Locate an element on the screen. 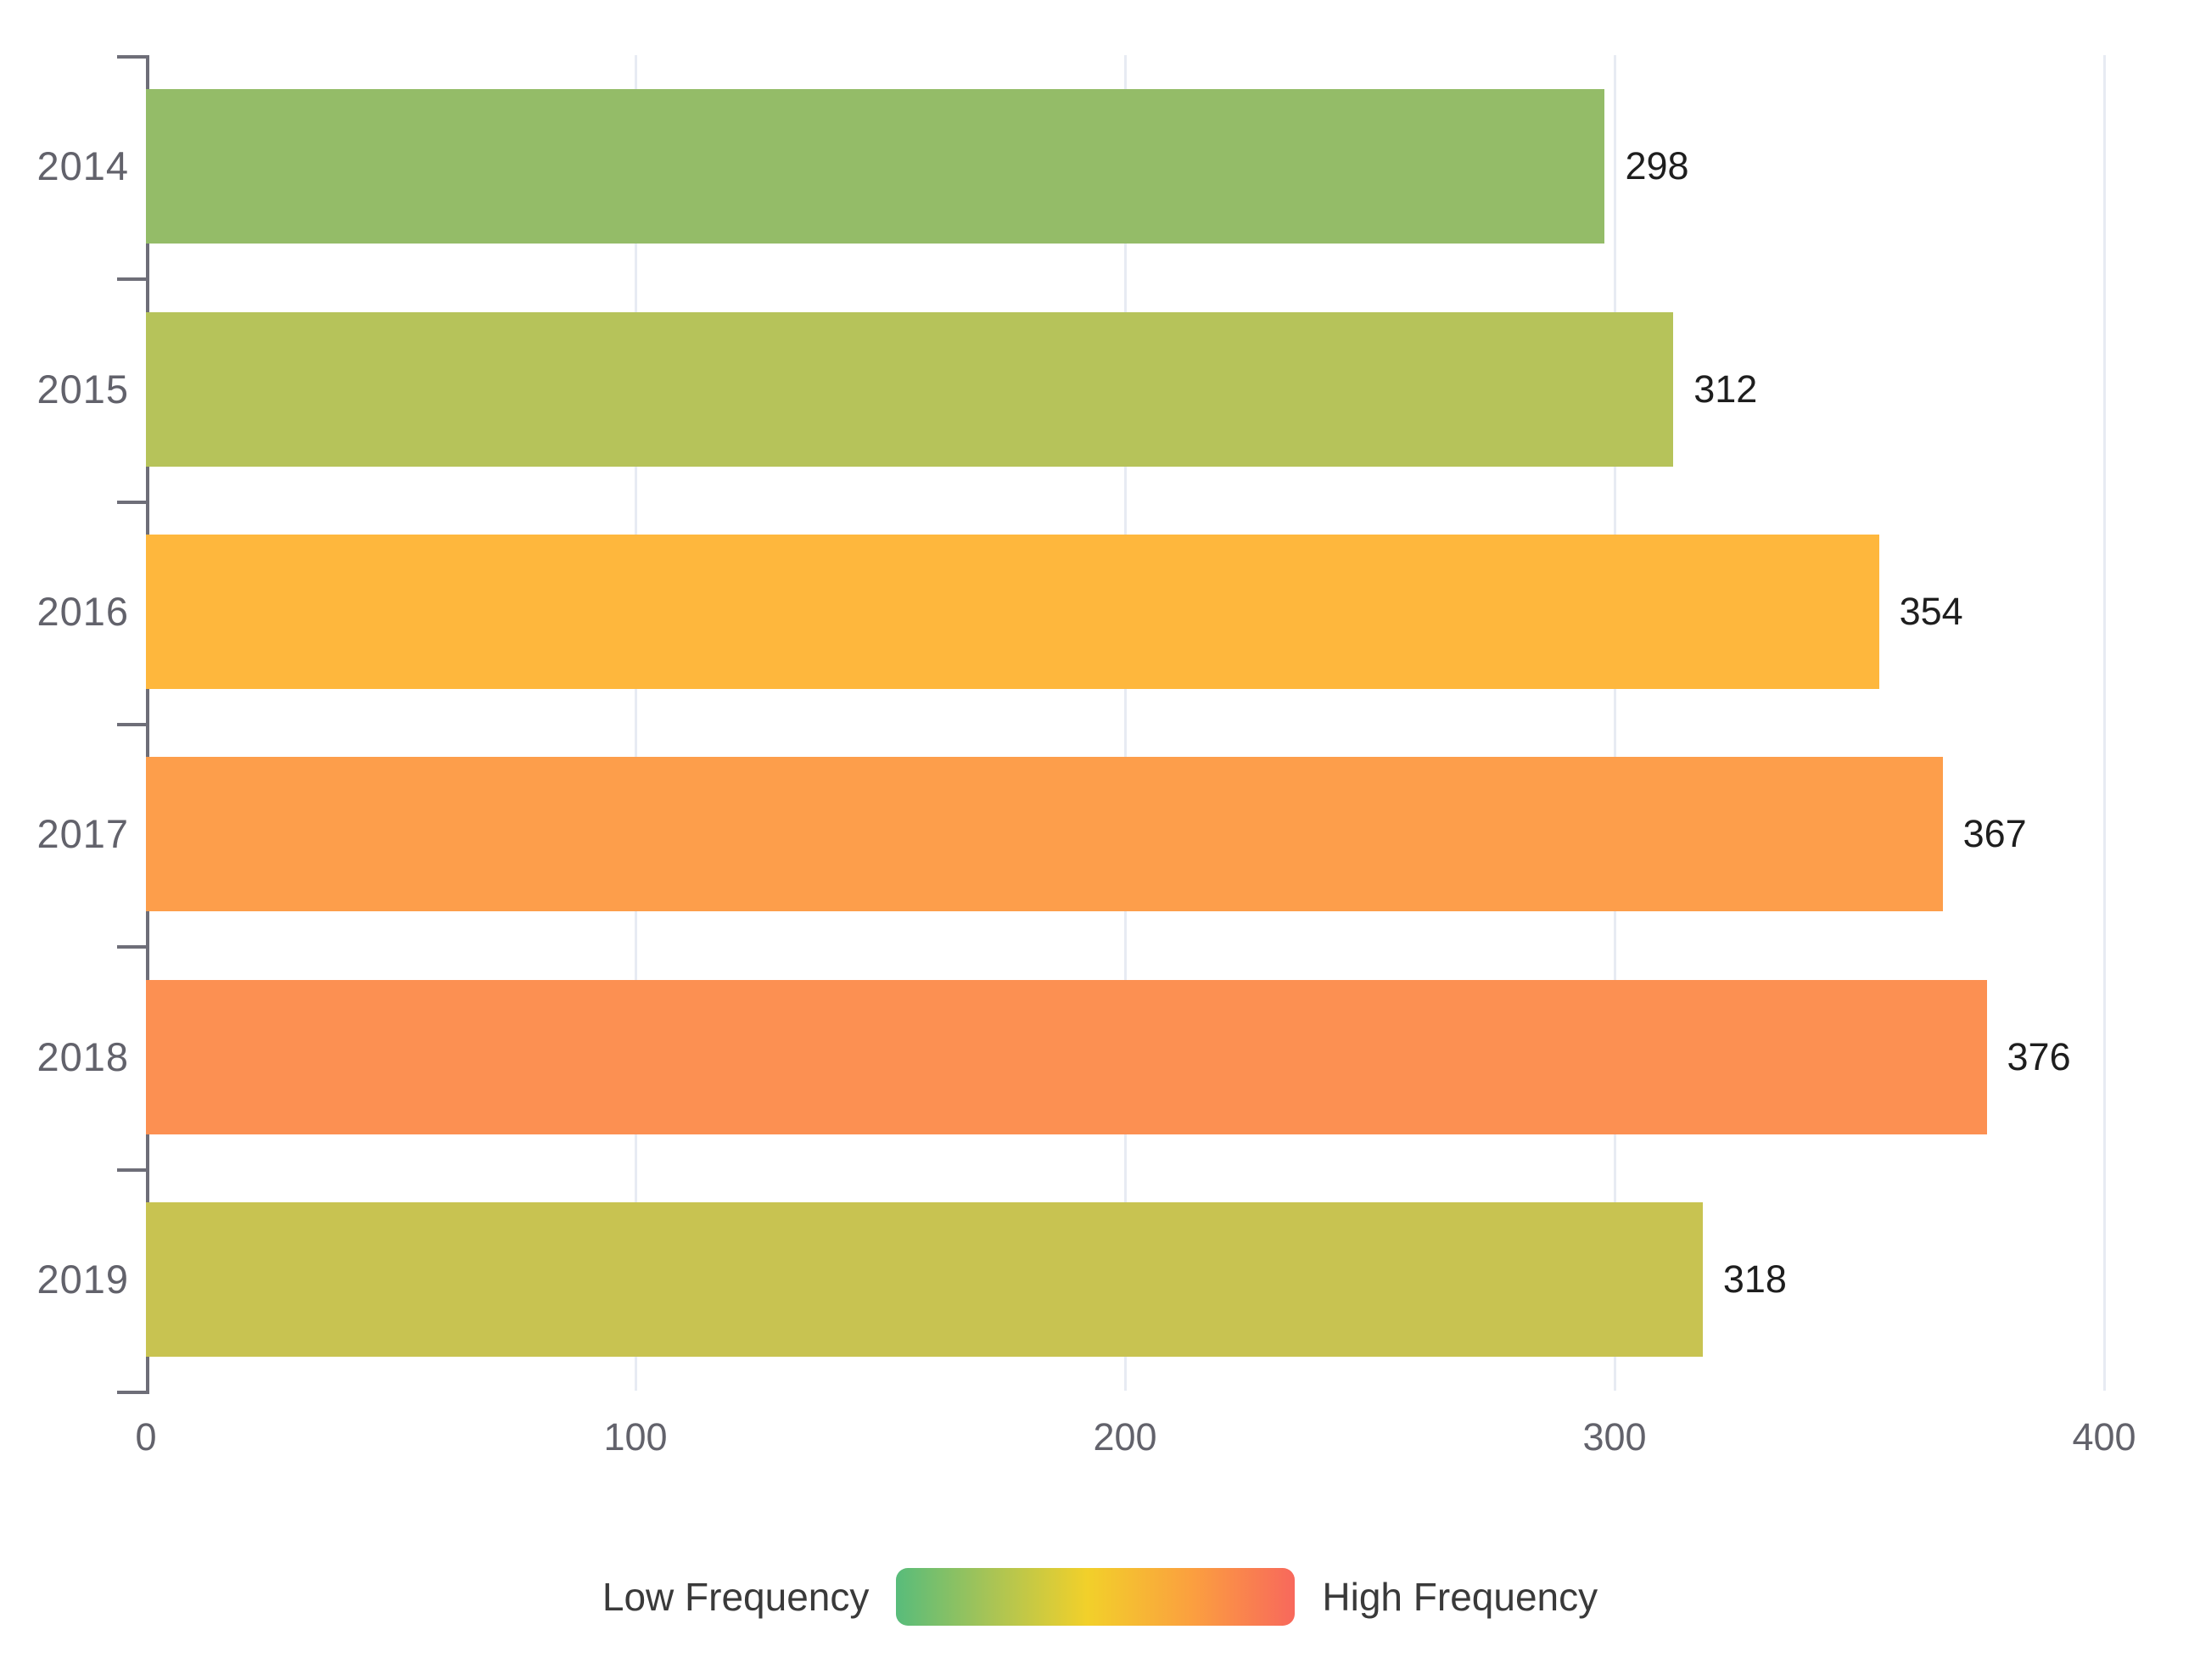 The height and width of the screenshot is (1680, 2200). bar-value-label-2014: 298 is located at coordinates (1657, 166).